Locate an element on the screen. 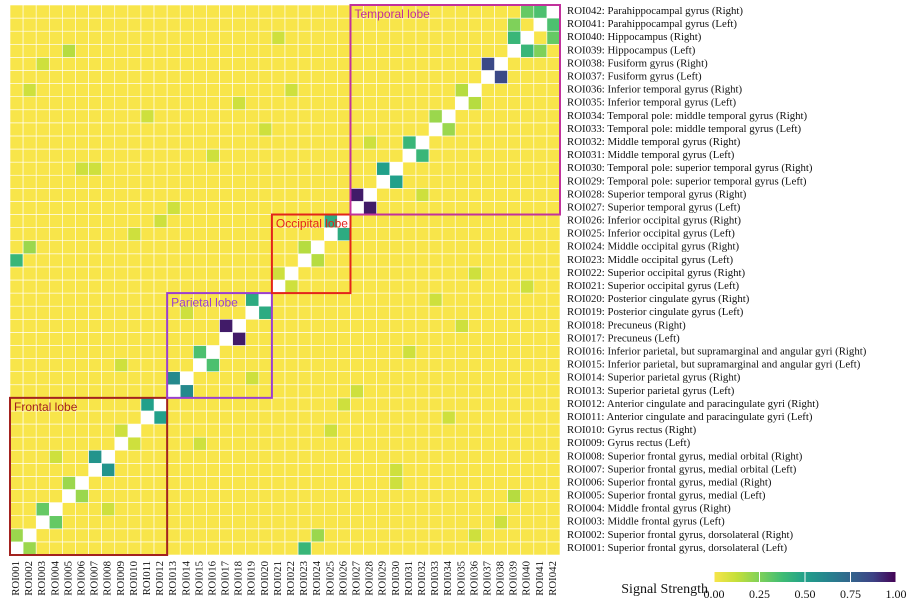 This screenshot has width=912, height=610. row-label: ROI035: Inferior temporal gyrus (Left) is located at coordinates (652, 103).